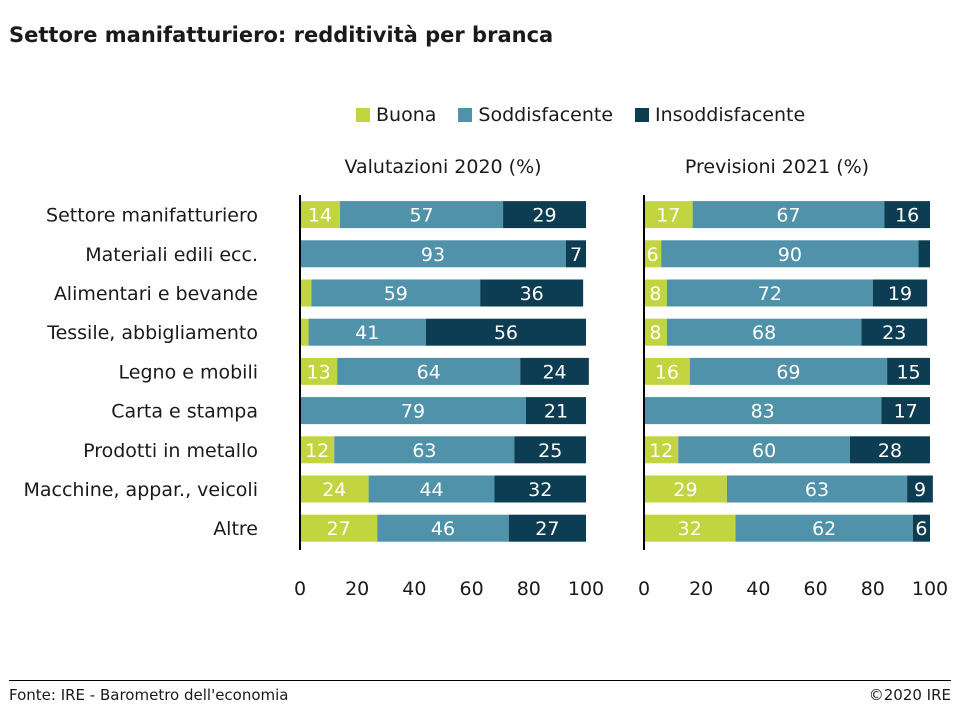 The image size is (961, 709). I want to click on data-label: 44, so click(431, 490).